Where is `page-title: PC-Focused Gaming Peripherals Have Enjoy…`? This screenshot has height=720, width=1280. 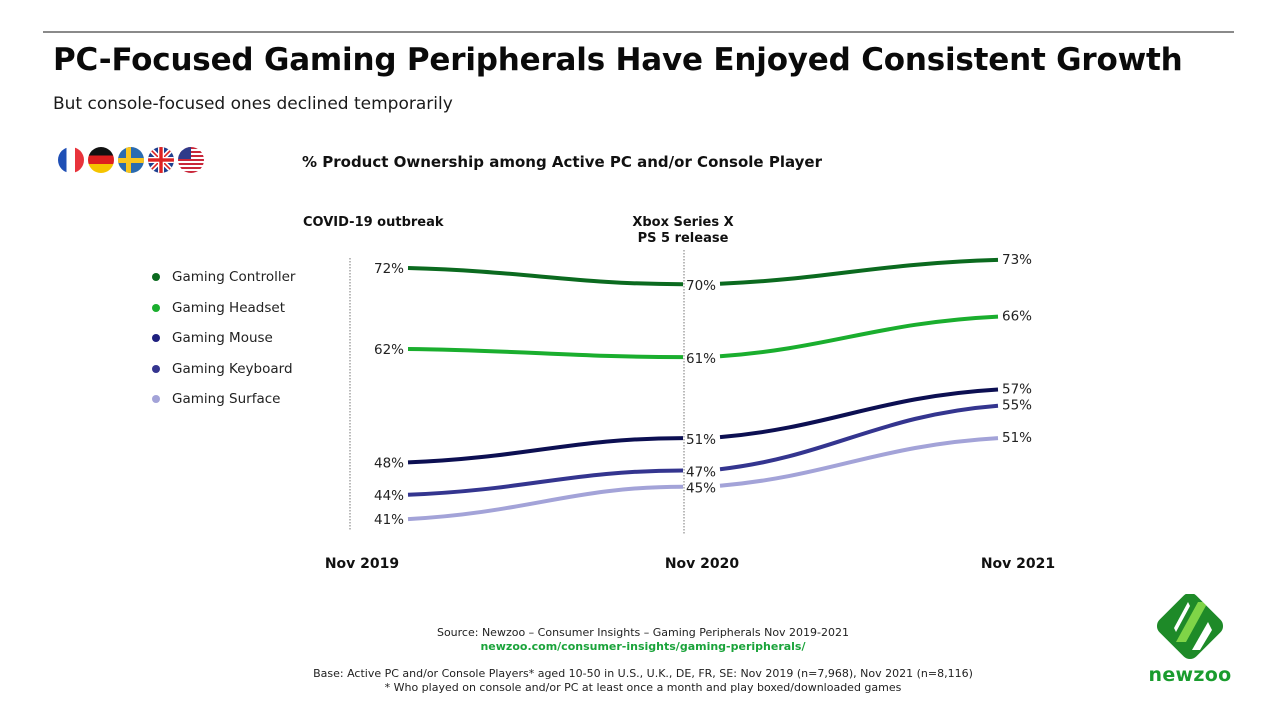 page-title: PC-Focused Gaming Peripherals Have Enjoy… is located at coordinates (618, 60).